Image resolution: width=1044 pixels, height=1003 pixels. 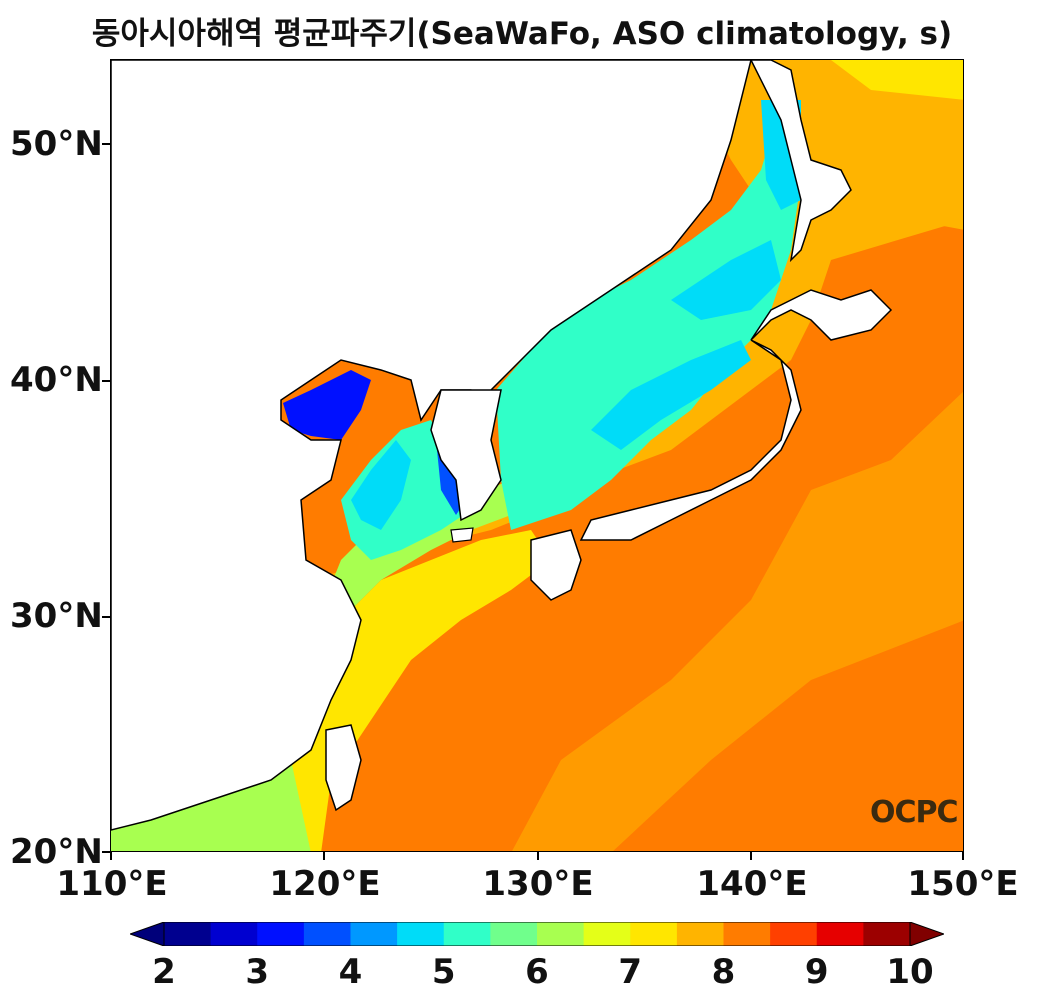 I want to click on ytick-label: 50°N, so click(x=56, y=144).